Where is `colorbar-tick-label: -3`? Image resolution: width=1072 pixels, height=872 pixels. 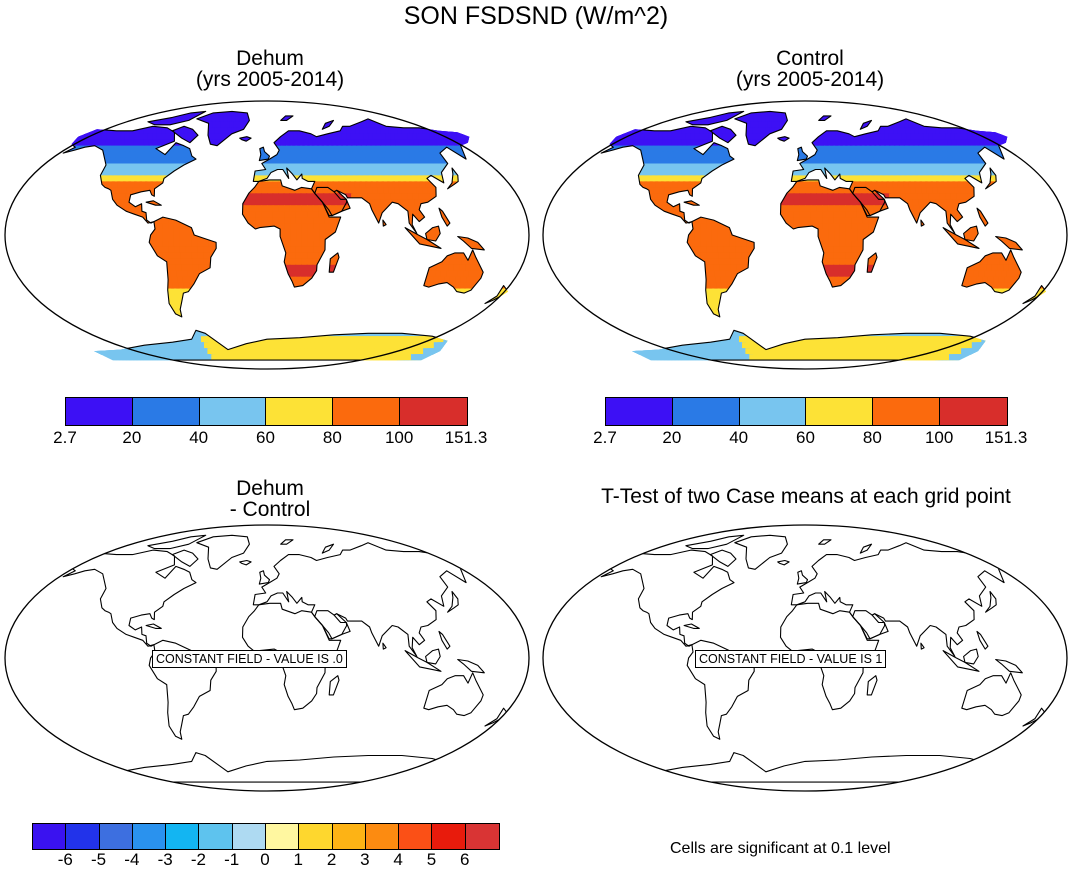 colorbar-tick-label: -3 is located at coordinates (165, 860).